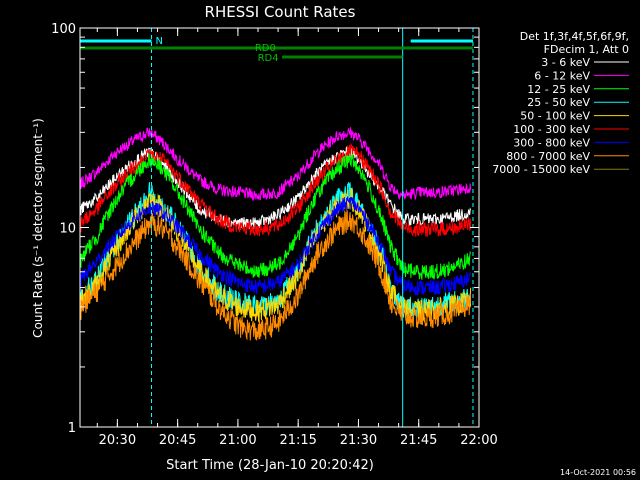  I want to click on legend-label-6: 300 - 800 keV, so click(551, 142).